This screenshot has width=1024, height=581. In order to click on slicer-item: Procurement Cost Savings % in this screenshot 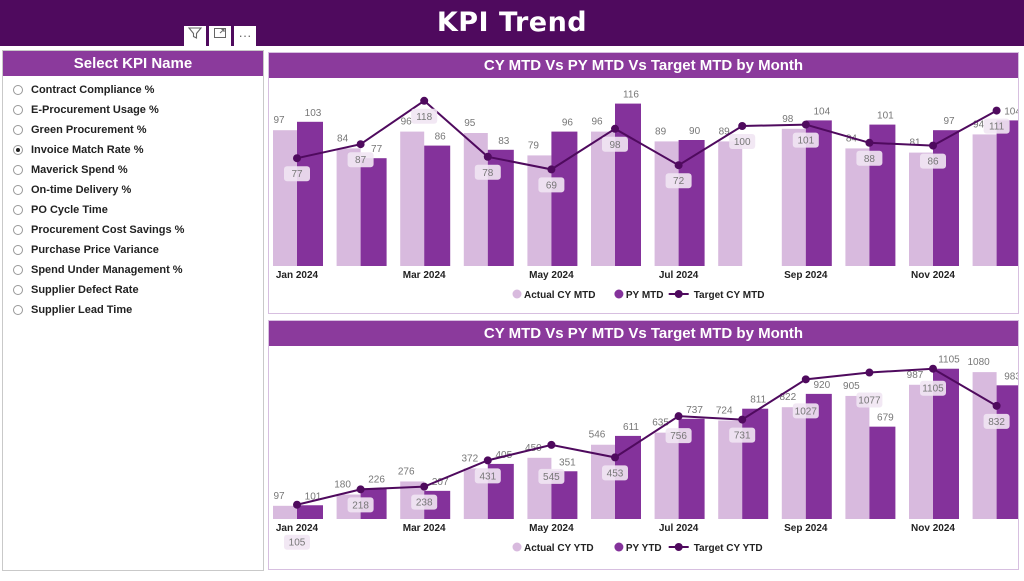, I will do `click(138, 230)`.